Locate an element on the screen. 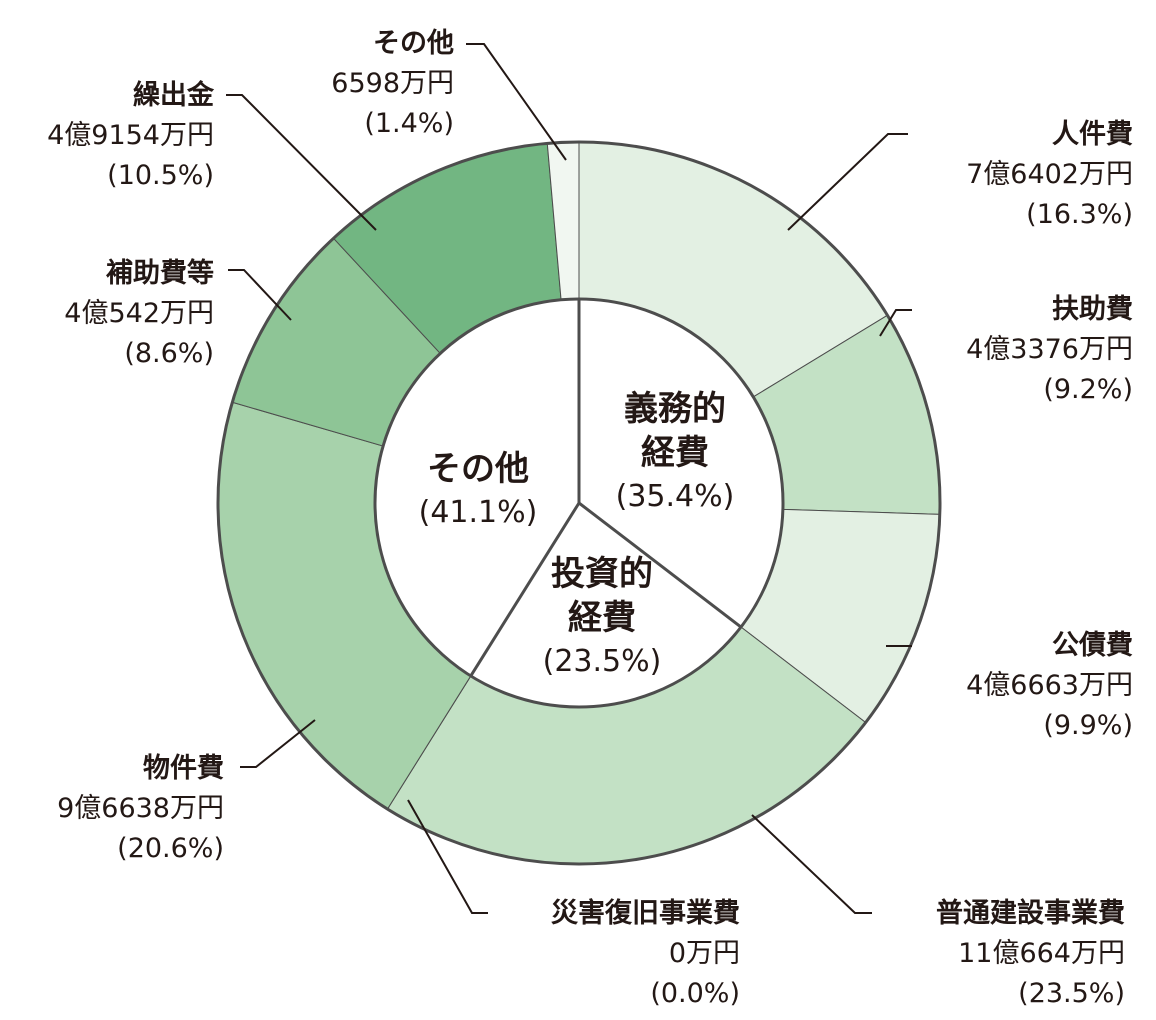 The image size is (1156, 1020). label-pct-5: (20.6%) is located at coordinates (170, 848).